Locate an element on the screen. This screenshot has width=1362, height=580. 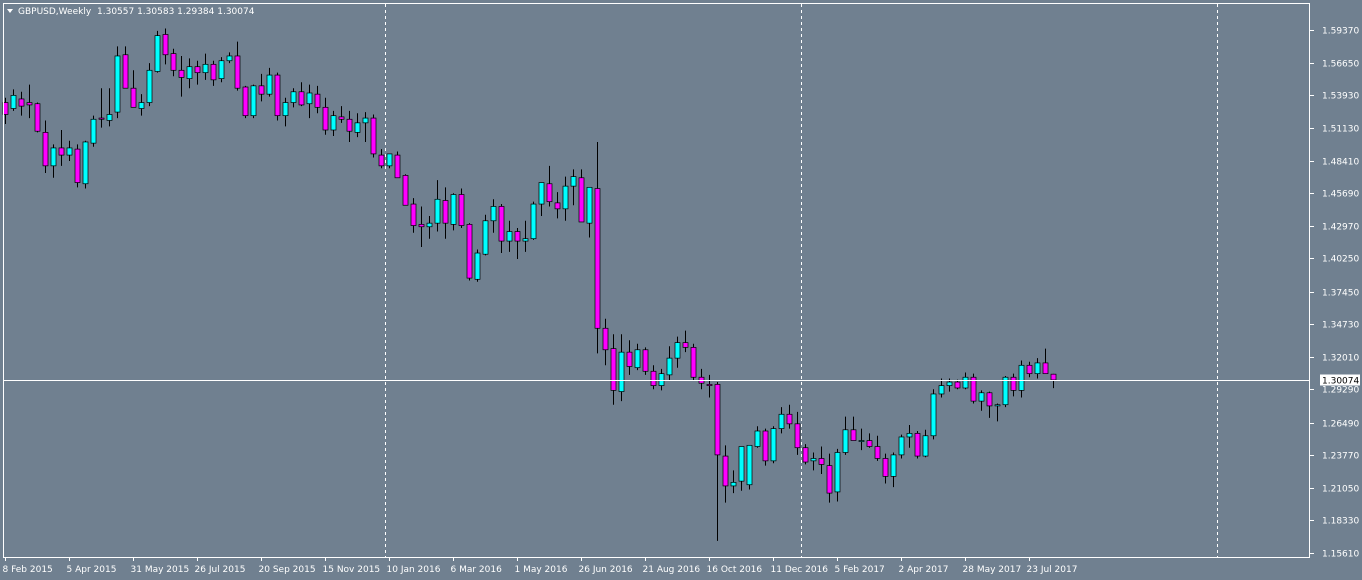
date-tick-label: 31 May 2015 is located at coordinates (160, 570).